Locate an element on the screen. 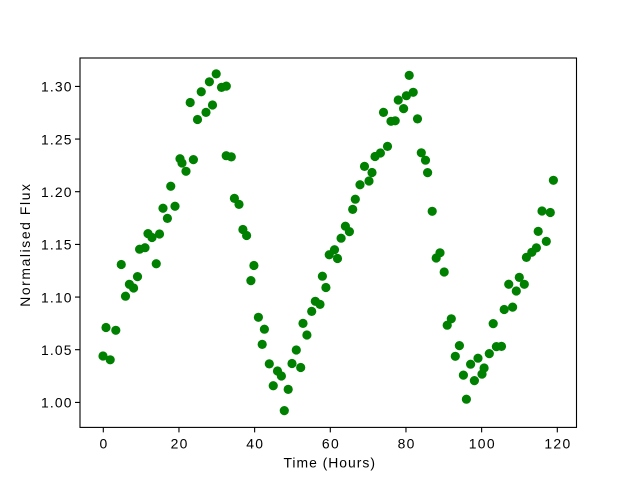 Image resolution: width=640 pixels, height=480 pixels. svg-text: 1.30 is located at coordinates (57, 87).